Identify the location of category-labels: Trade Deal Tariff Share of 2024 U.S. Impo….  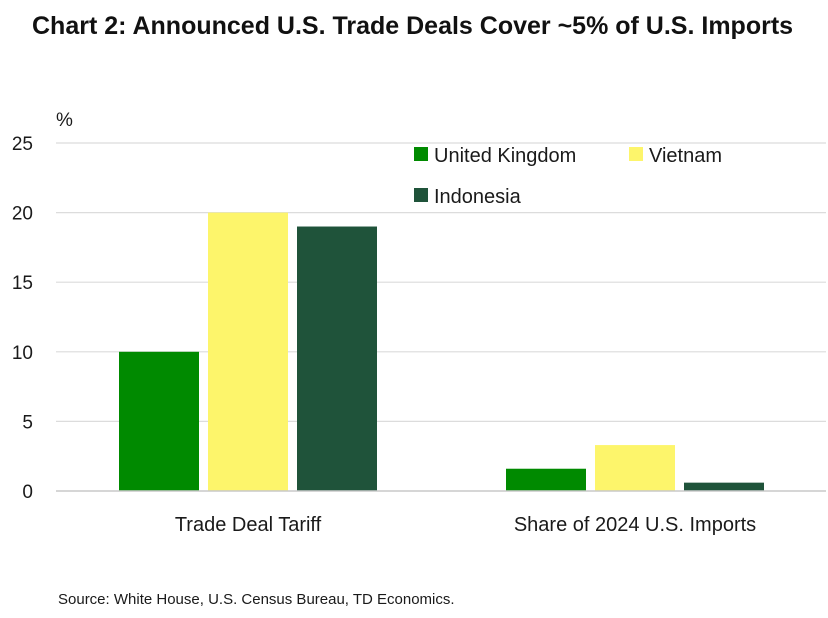
(465, 525).